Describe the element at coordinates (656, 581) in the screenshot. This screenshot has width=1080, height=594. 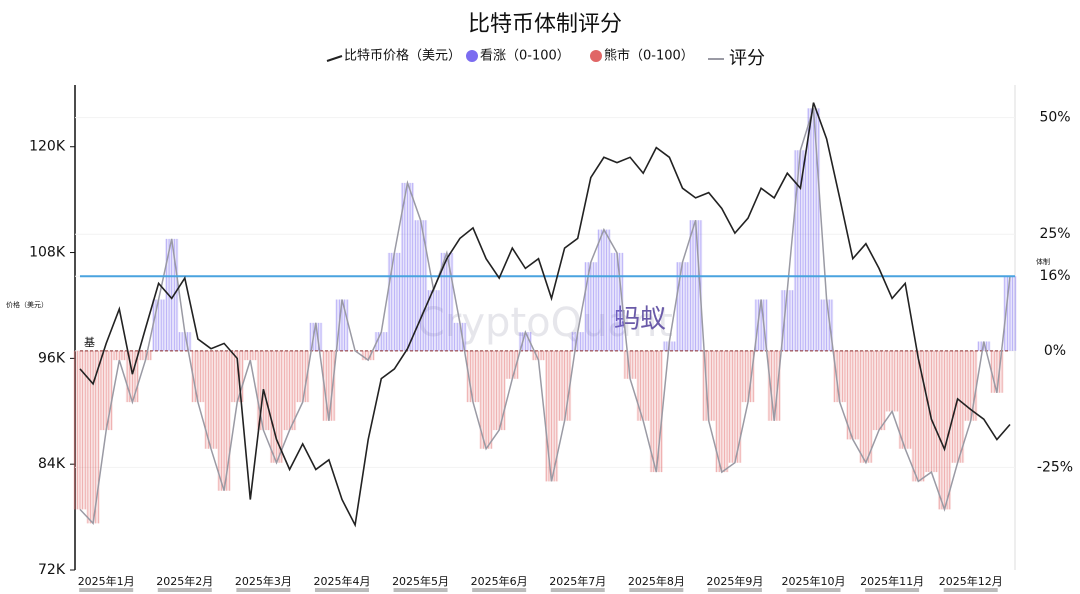
I see `x-tick-label: 2025年8月` at that location.